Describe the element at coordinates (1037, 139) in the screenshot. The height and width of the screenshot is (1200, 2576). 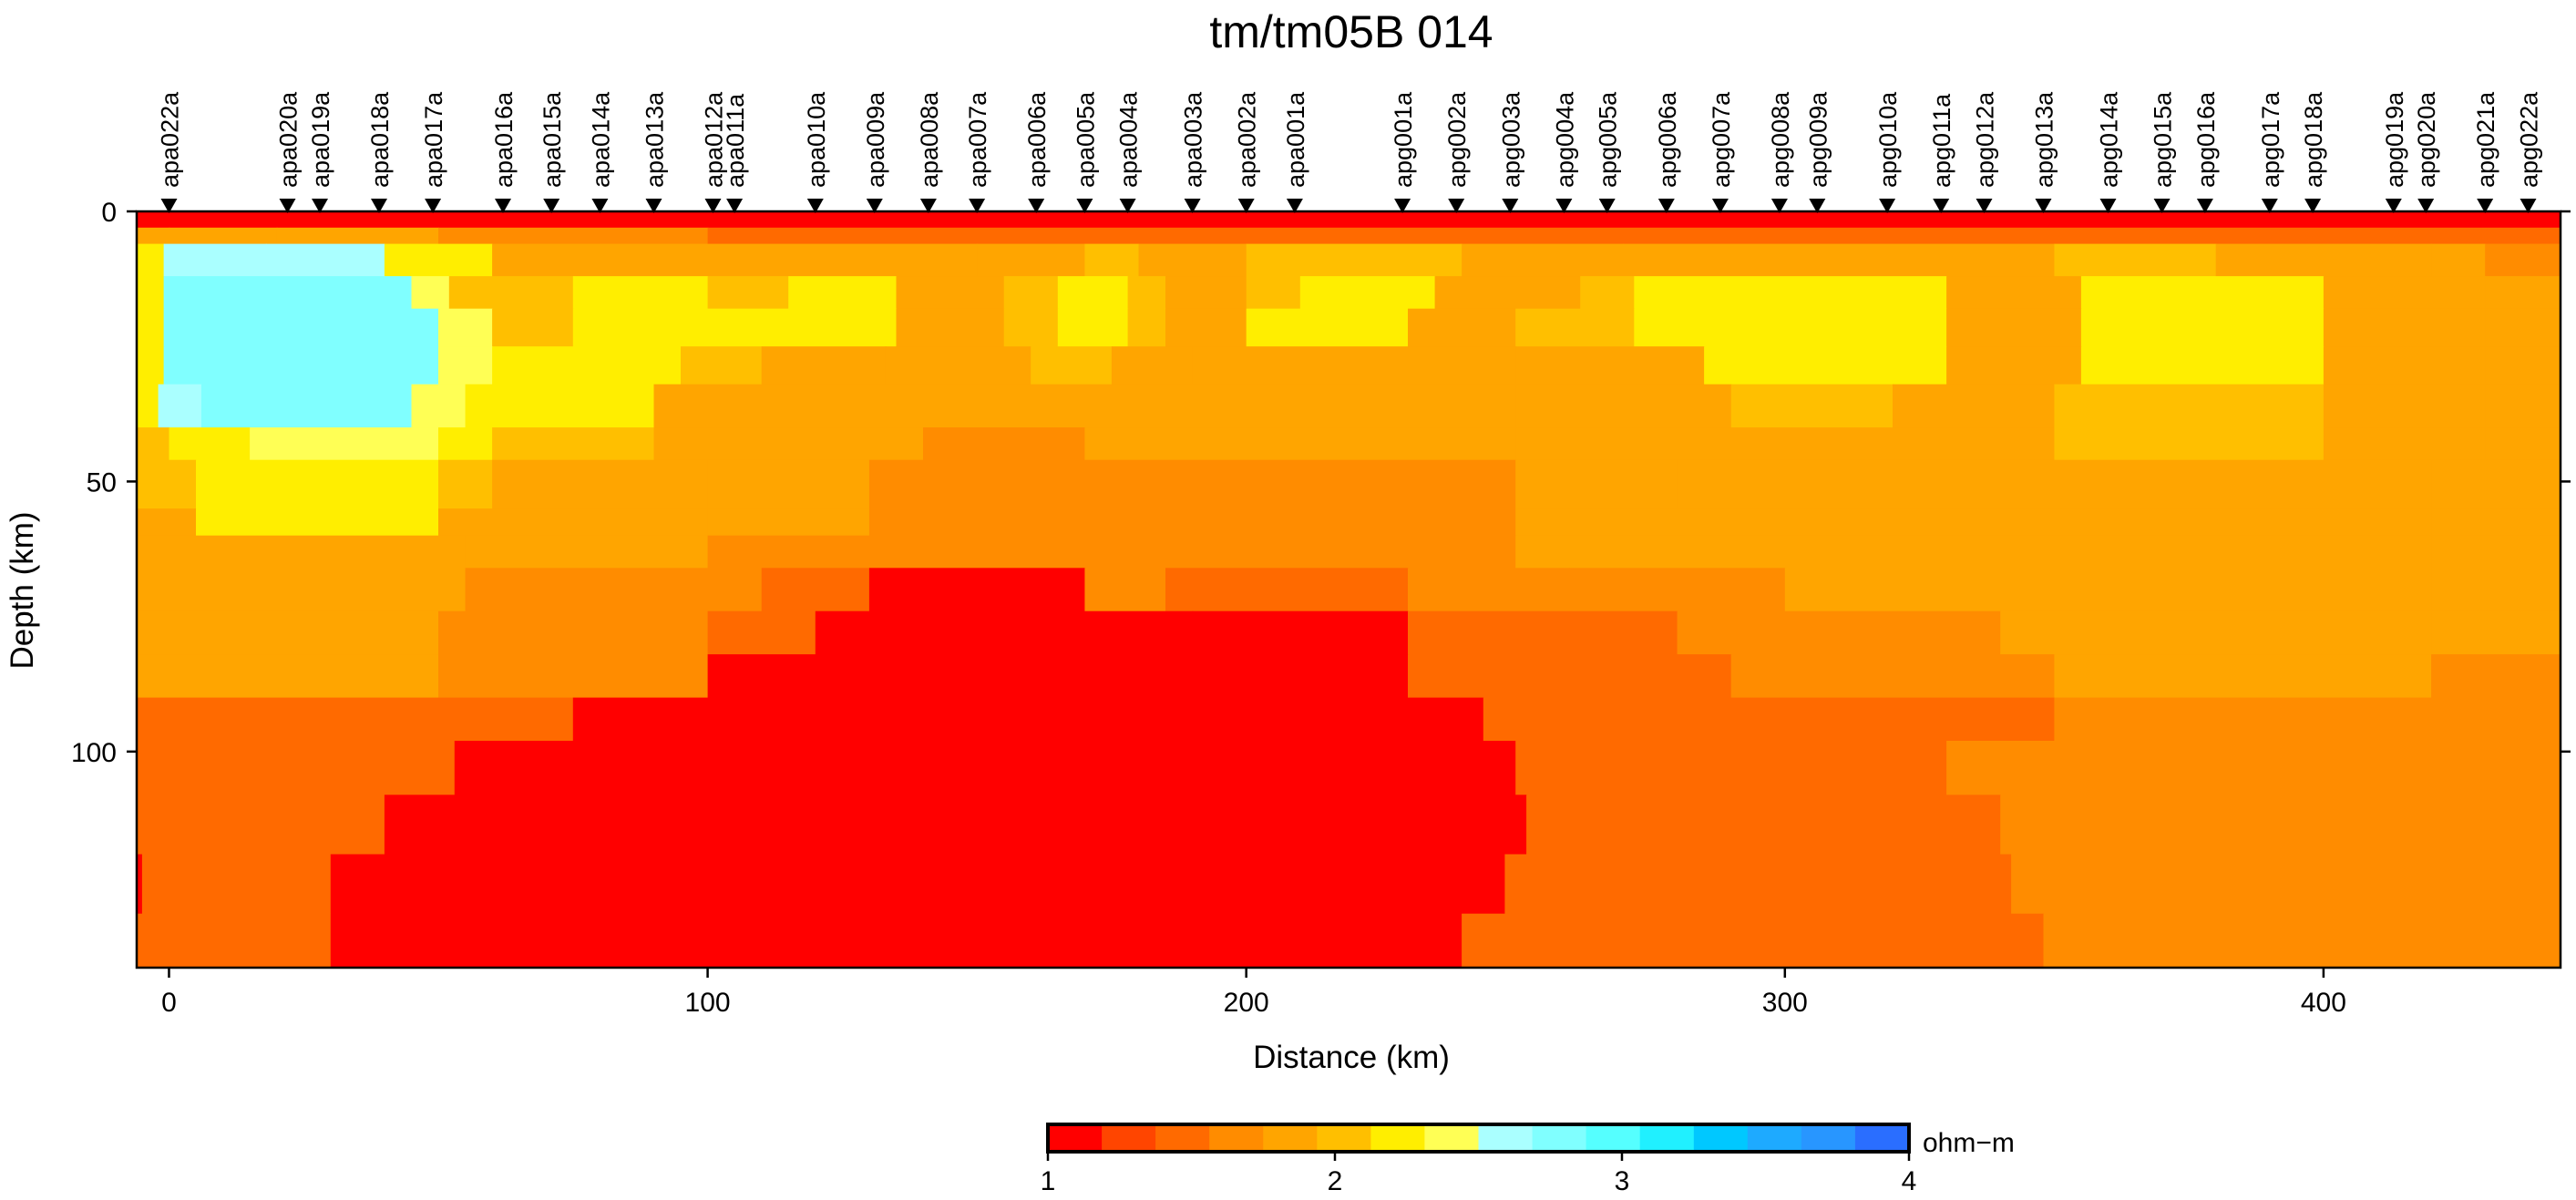
I see `station-label: apa006a` at that location.